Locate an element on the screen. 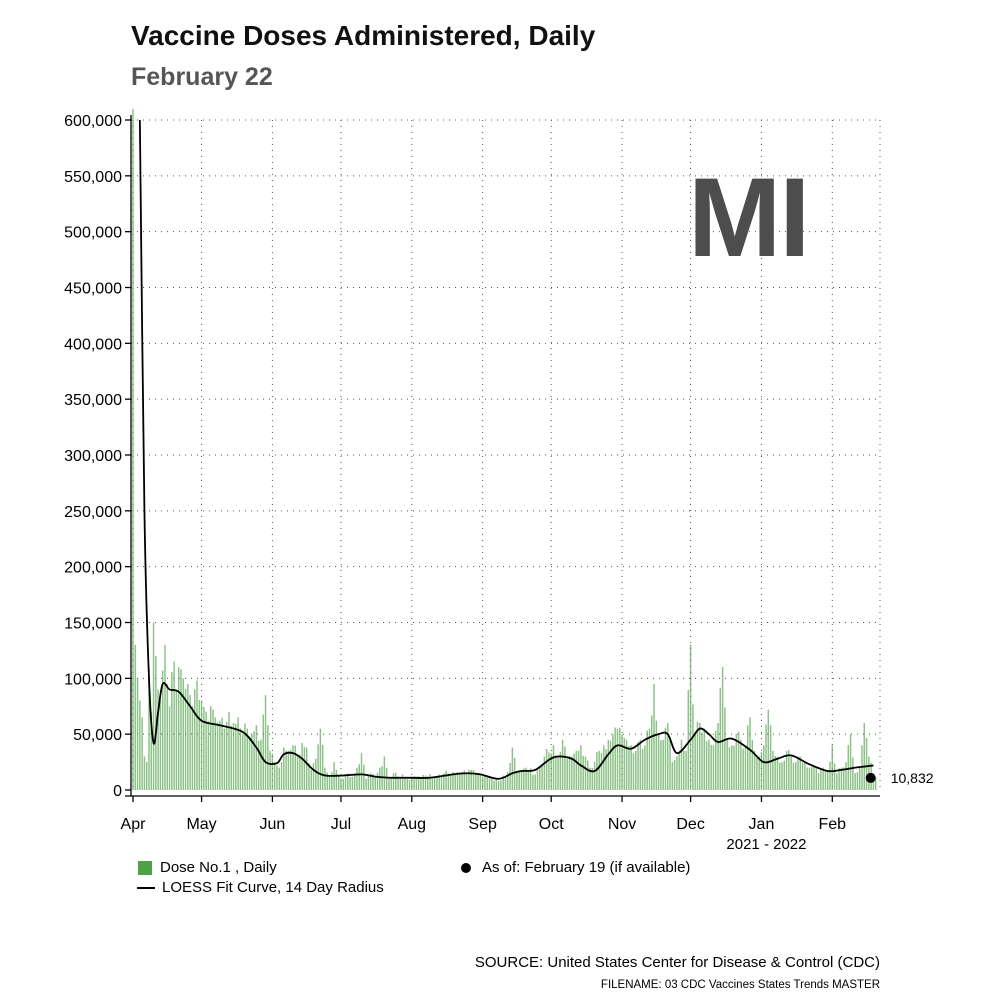 The height and width of the screenshot is (1000, 1000). line-swatch-icon is located at coordinates (146, 887).